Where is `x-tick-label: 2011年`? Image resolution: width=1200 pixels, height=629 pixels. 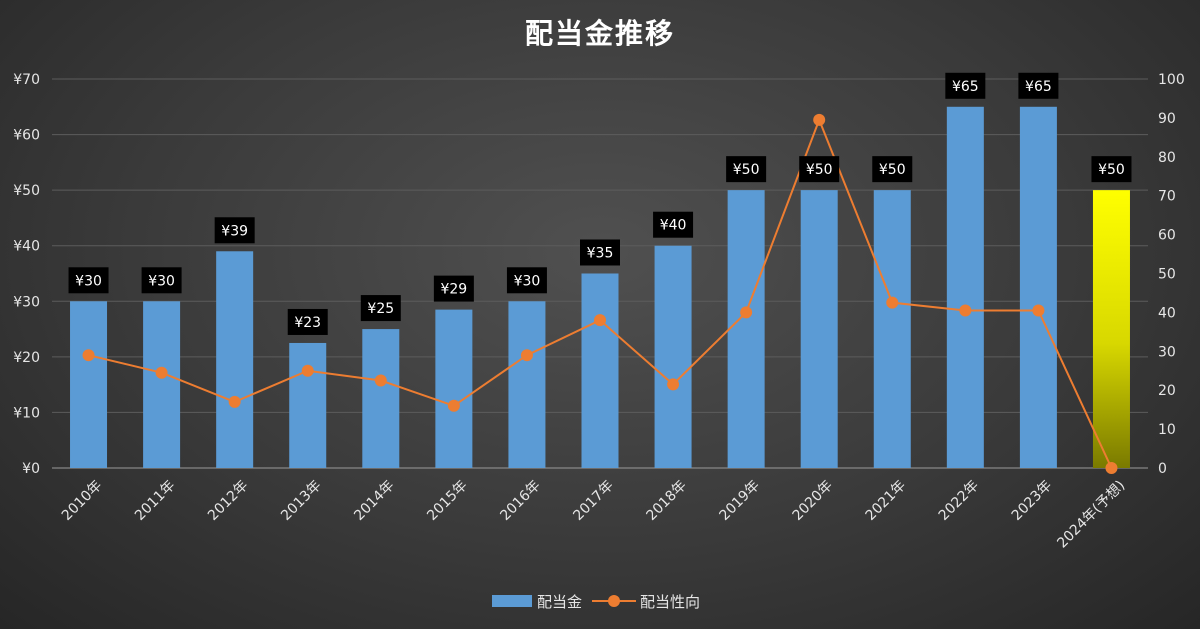
x-tick-label: 2011年 is located at coordinates (155, 501).